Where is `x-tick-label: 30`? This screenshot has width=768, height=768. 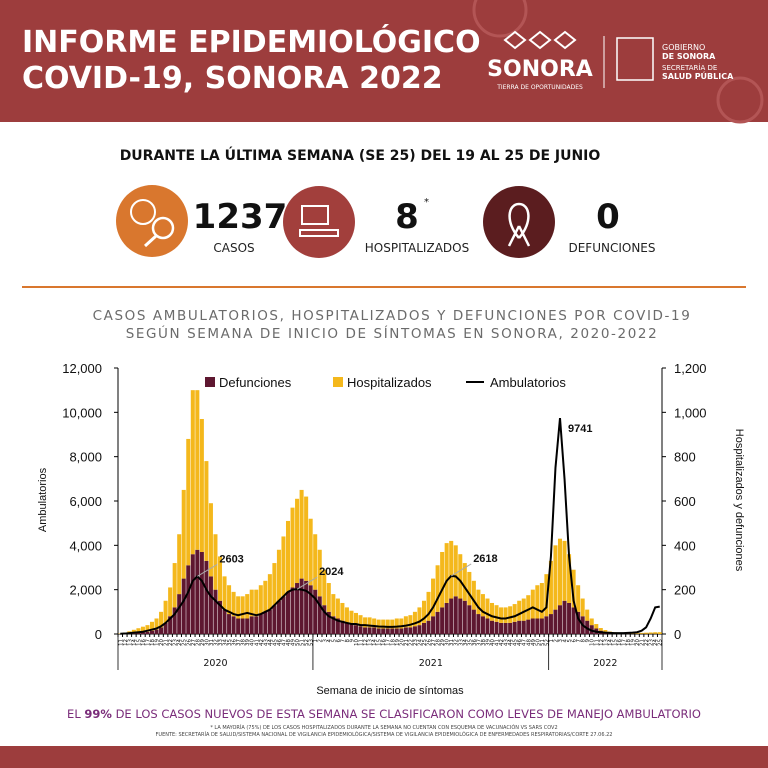 x-tick-label: 30 is located at coordinates (448, 642).